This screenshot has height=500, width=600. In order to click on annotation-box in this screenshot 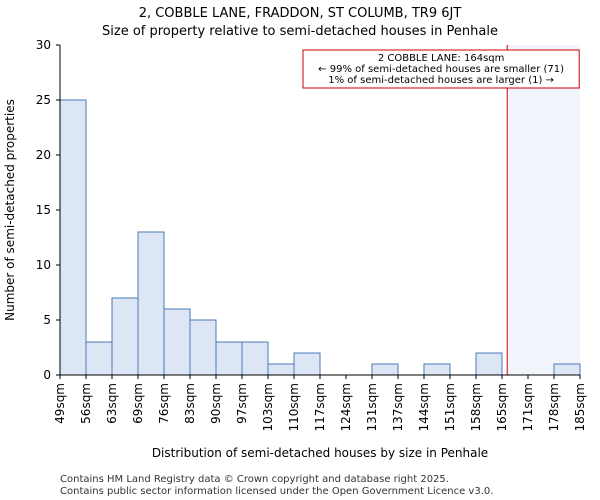, I will do `click(441, 69)`.